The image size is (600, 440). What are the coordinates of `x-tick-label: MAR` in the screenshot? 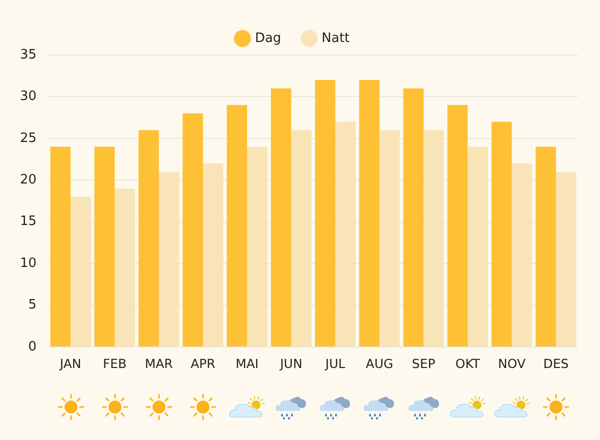 It's located at (159, 363).